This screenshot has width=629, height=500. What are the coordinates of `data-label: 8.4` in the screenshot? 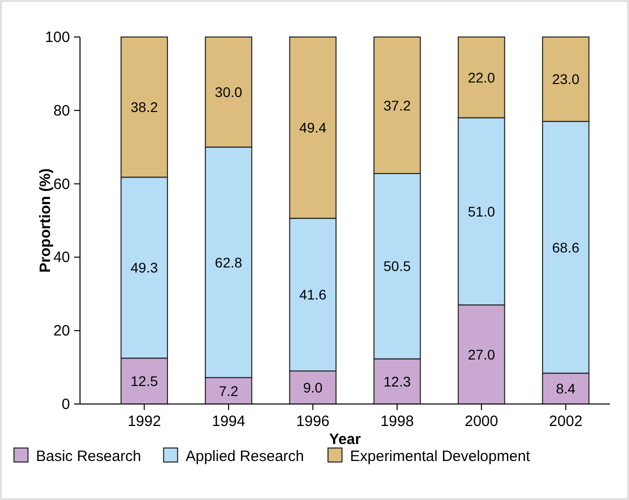 It's located at (566, 388).